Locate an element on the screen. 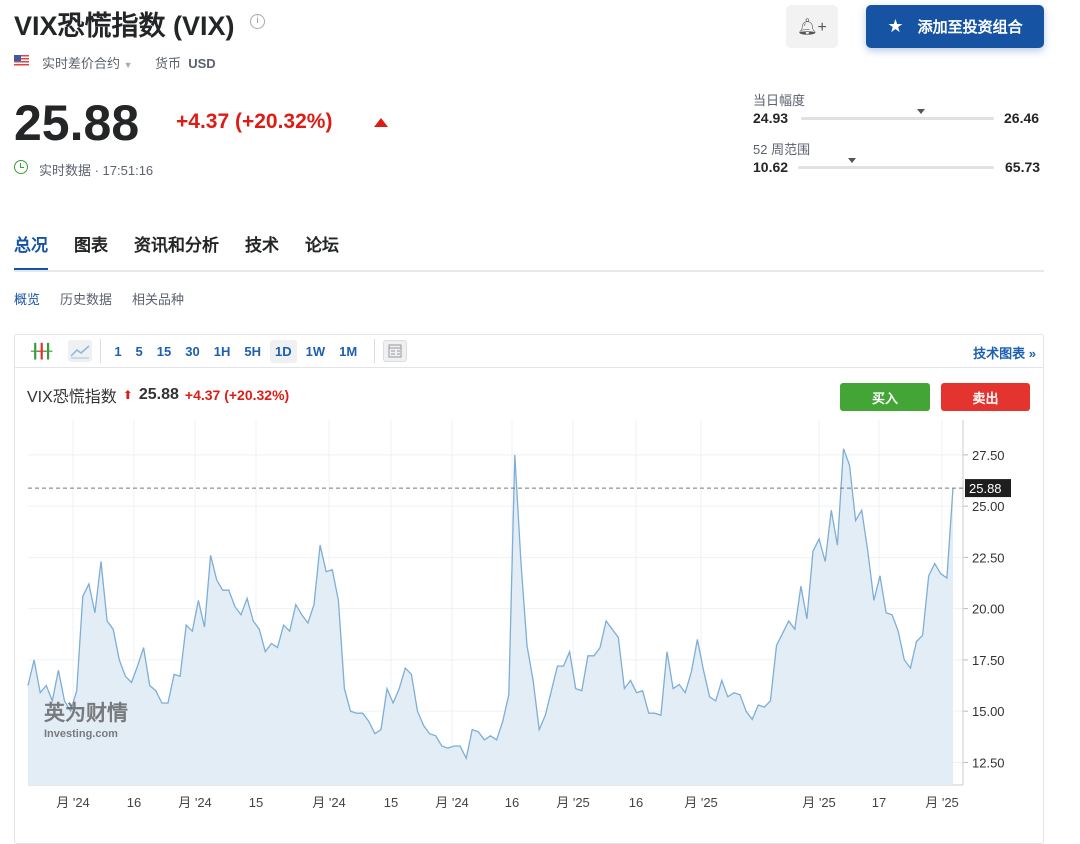 This screenshot has height=844, width=1080. main-tabs: 总况 图表 资讯和分析 技术 论坛 is located at coordinates (176, 251).